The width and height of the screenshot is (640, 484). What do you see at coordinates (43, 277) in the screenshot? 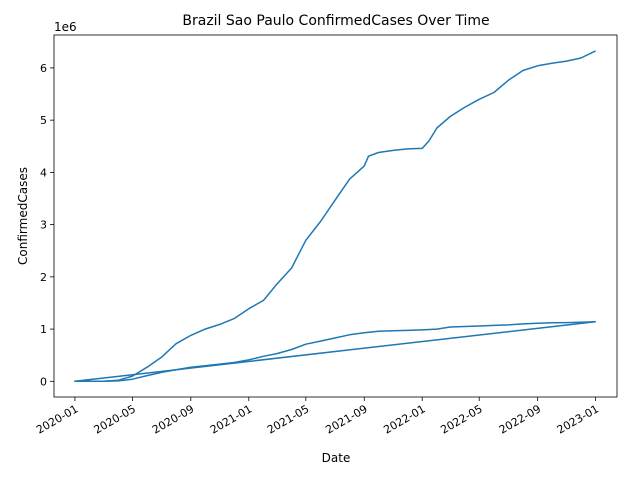
I see `y-tick-label: 2` at bounding box center [43, 277].